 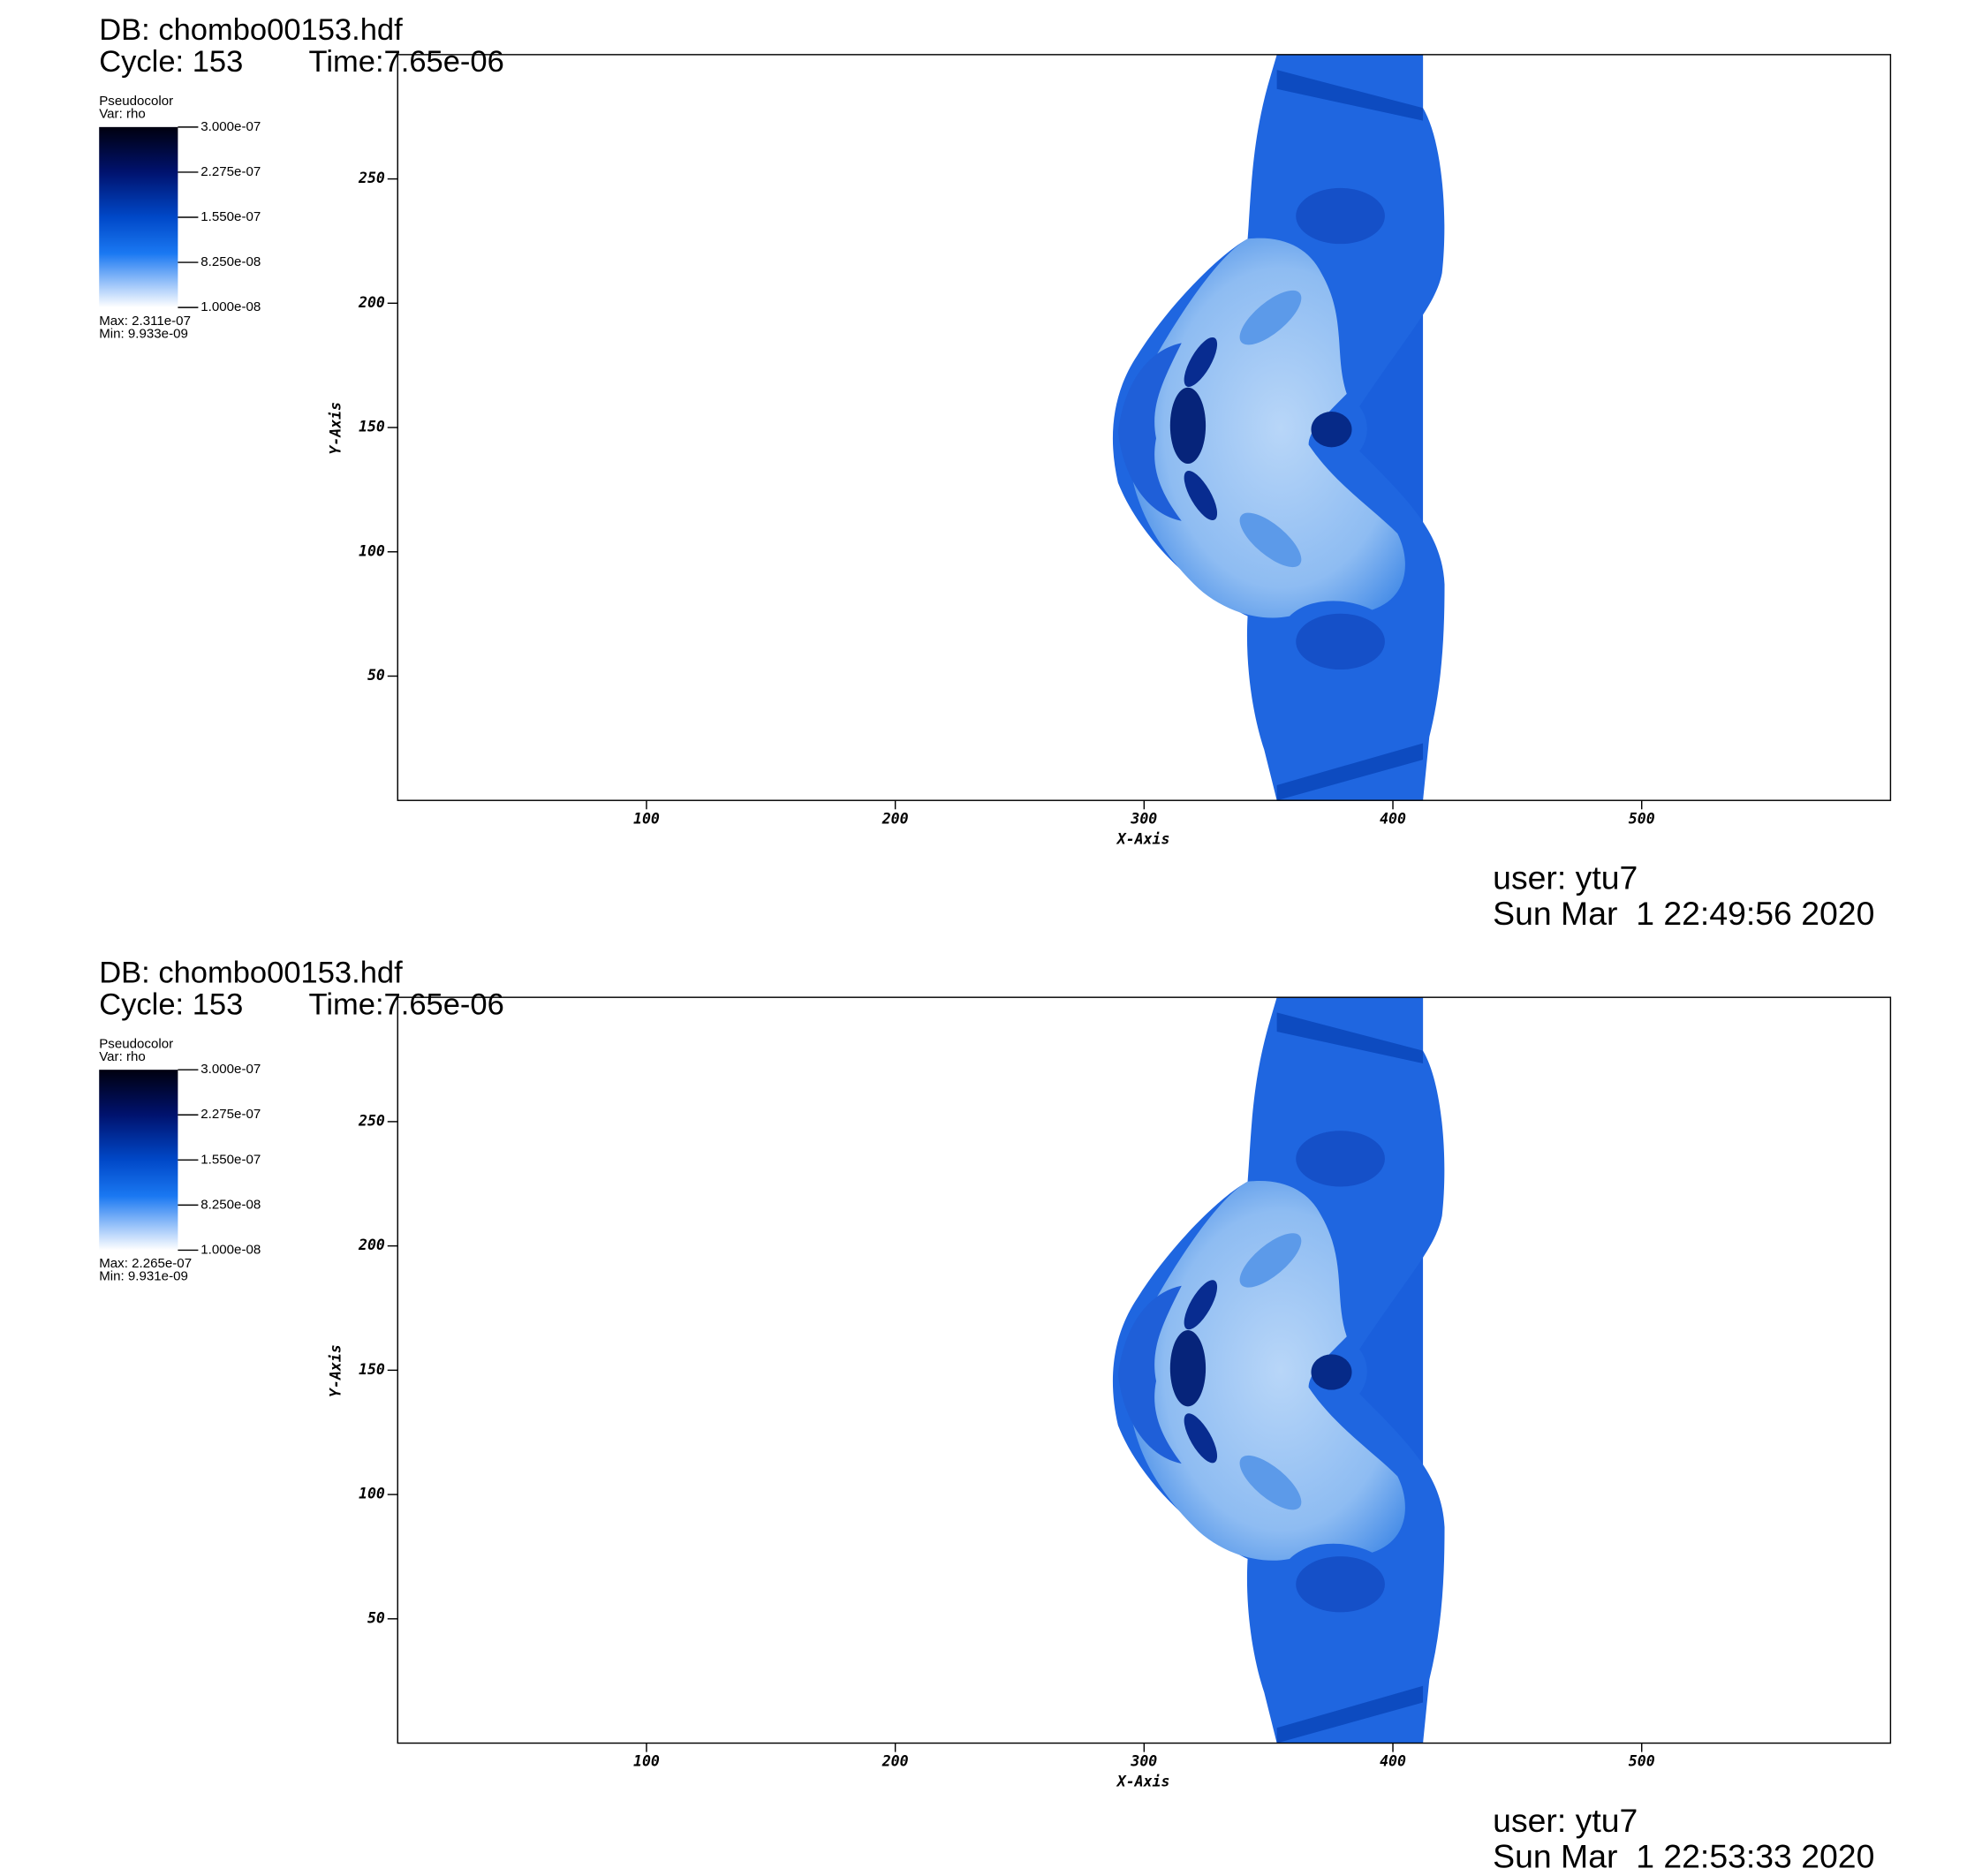 I want to click on legend-max: Max: 2.311e-07, so click(x=145, y=321).